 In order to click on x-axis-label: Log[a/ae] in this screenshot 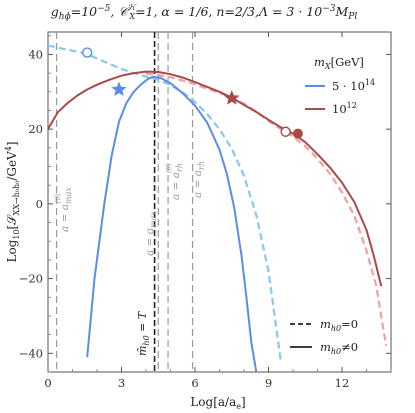, I will do `click(217, 403)`.